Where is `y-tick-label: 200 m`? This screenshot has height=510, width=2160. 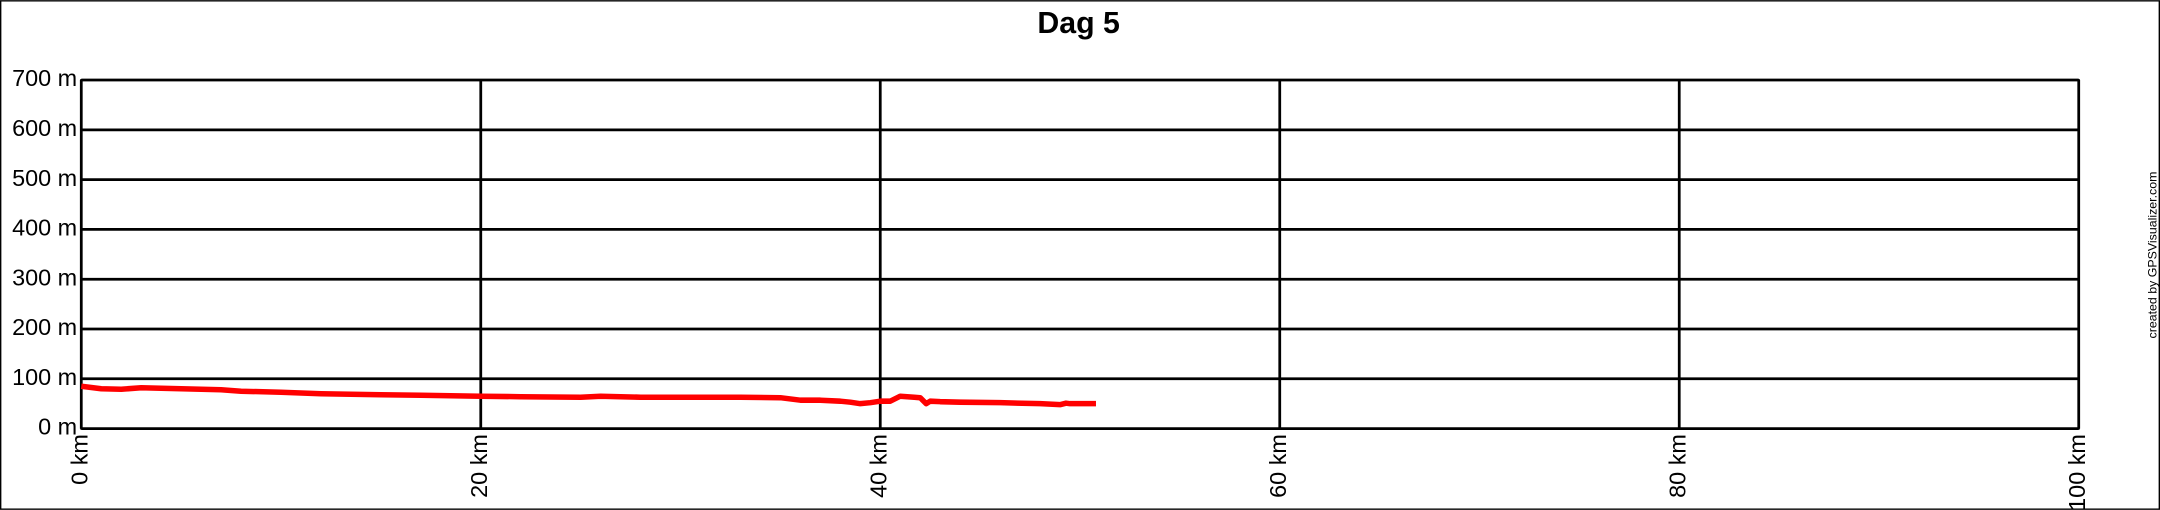
y-tick-label: 200 m is located at coordinates (44, 327).